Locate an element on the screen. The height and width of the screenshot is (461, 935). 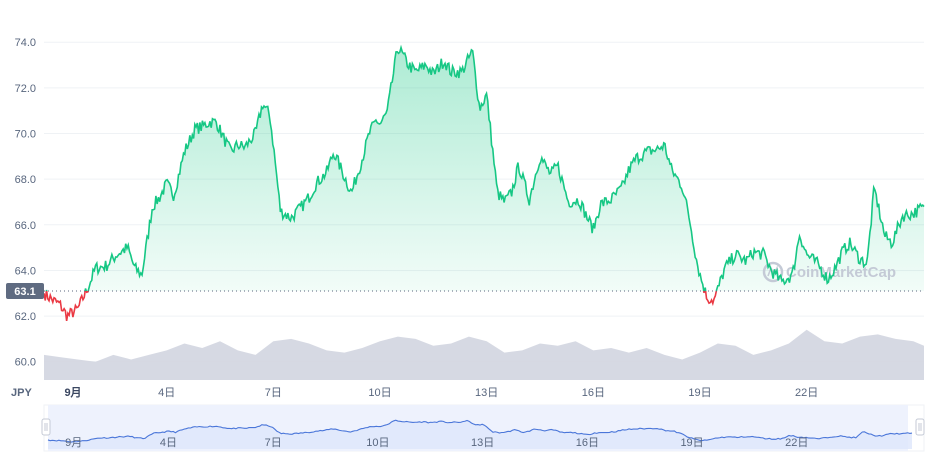
current-price-badge: 63.1 is located at coordinates (25, 290).